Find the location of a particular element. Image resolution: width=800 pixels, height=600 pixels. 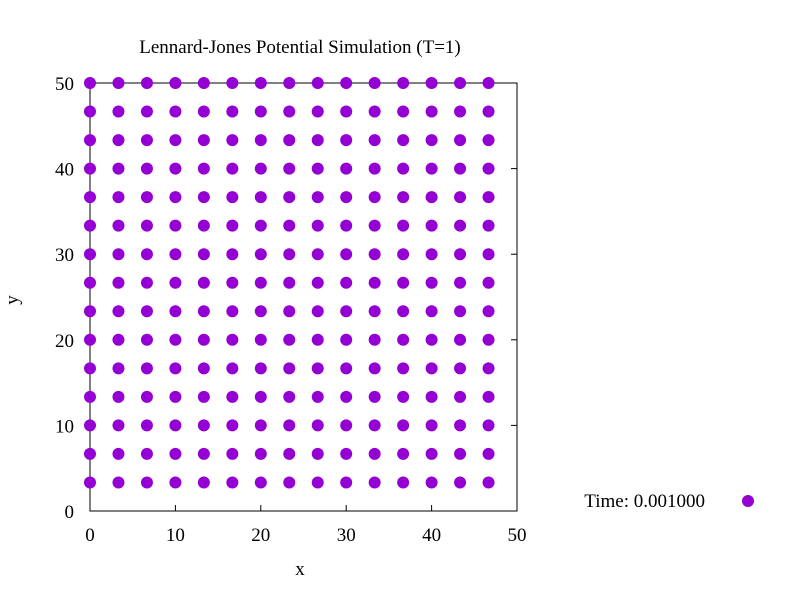

legend-marker is located at coordinates (748, 501).